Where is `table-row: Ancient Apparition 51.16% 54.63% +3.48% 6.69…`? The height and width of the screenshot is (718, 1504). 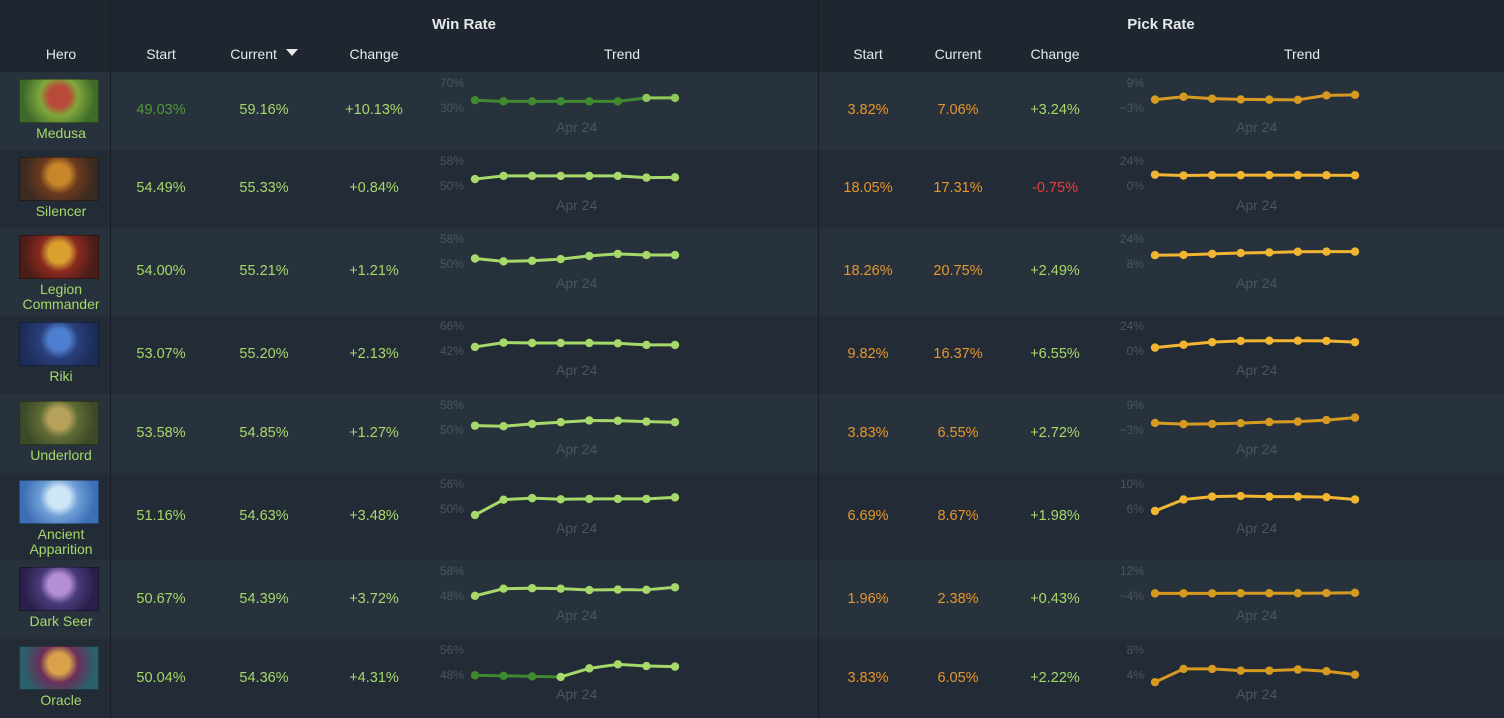
table-row: Ancient Apparition 51.16% 54.63% +3.48% 6.69… is located at coordinates (752, 516).